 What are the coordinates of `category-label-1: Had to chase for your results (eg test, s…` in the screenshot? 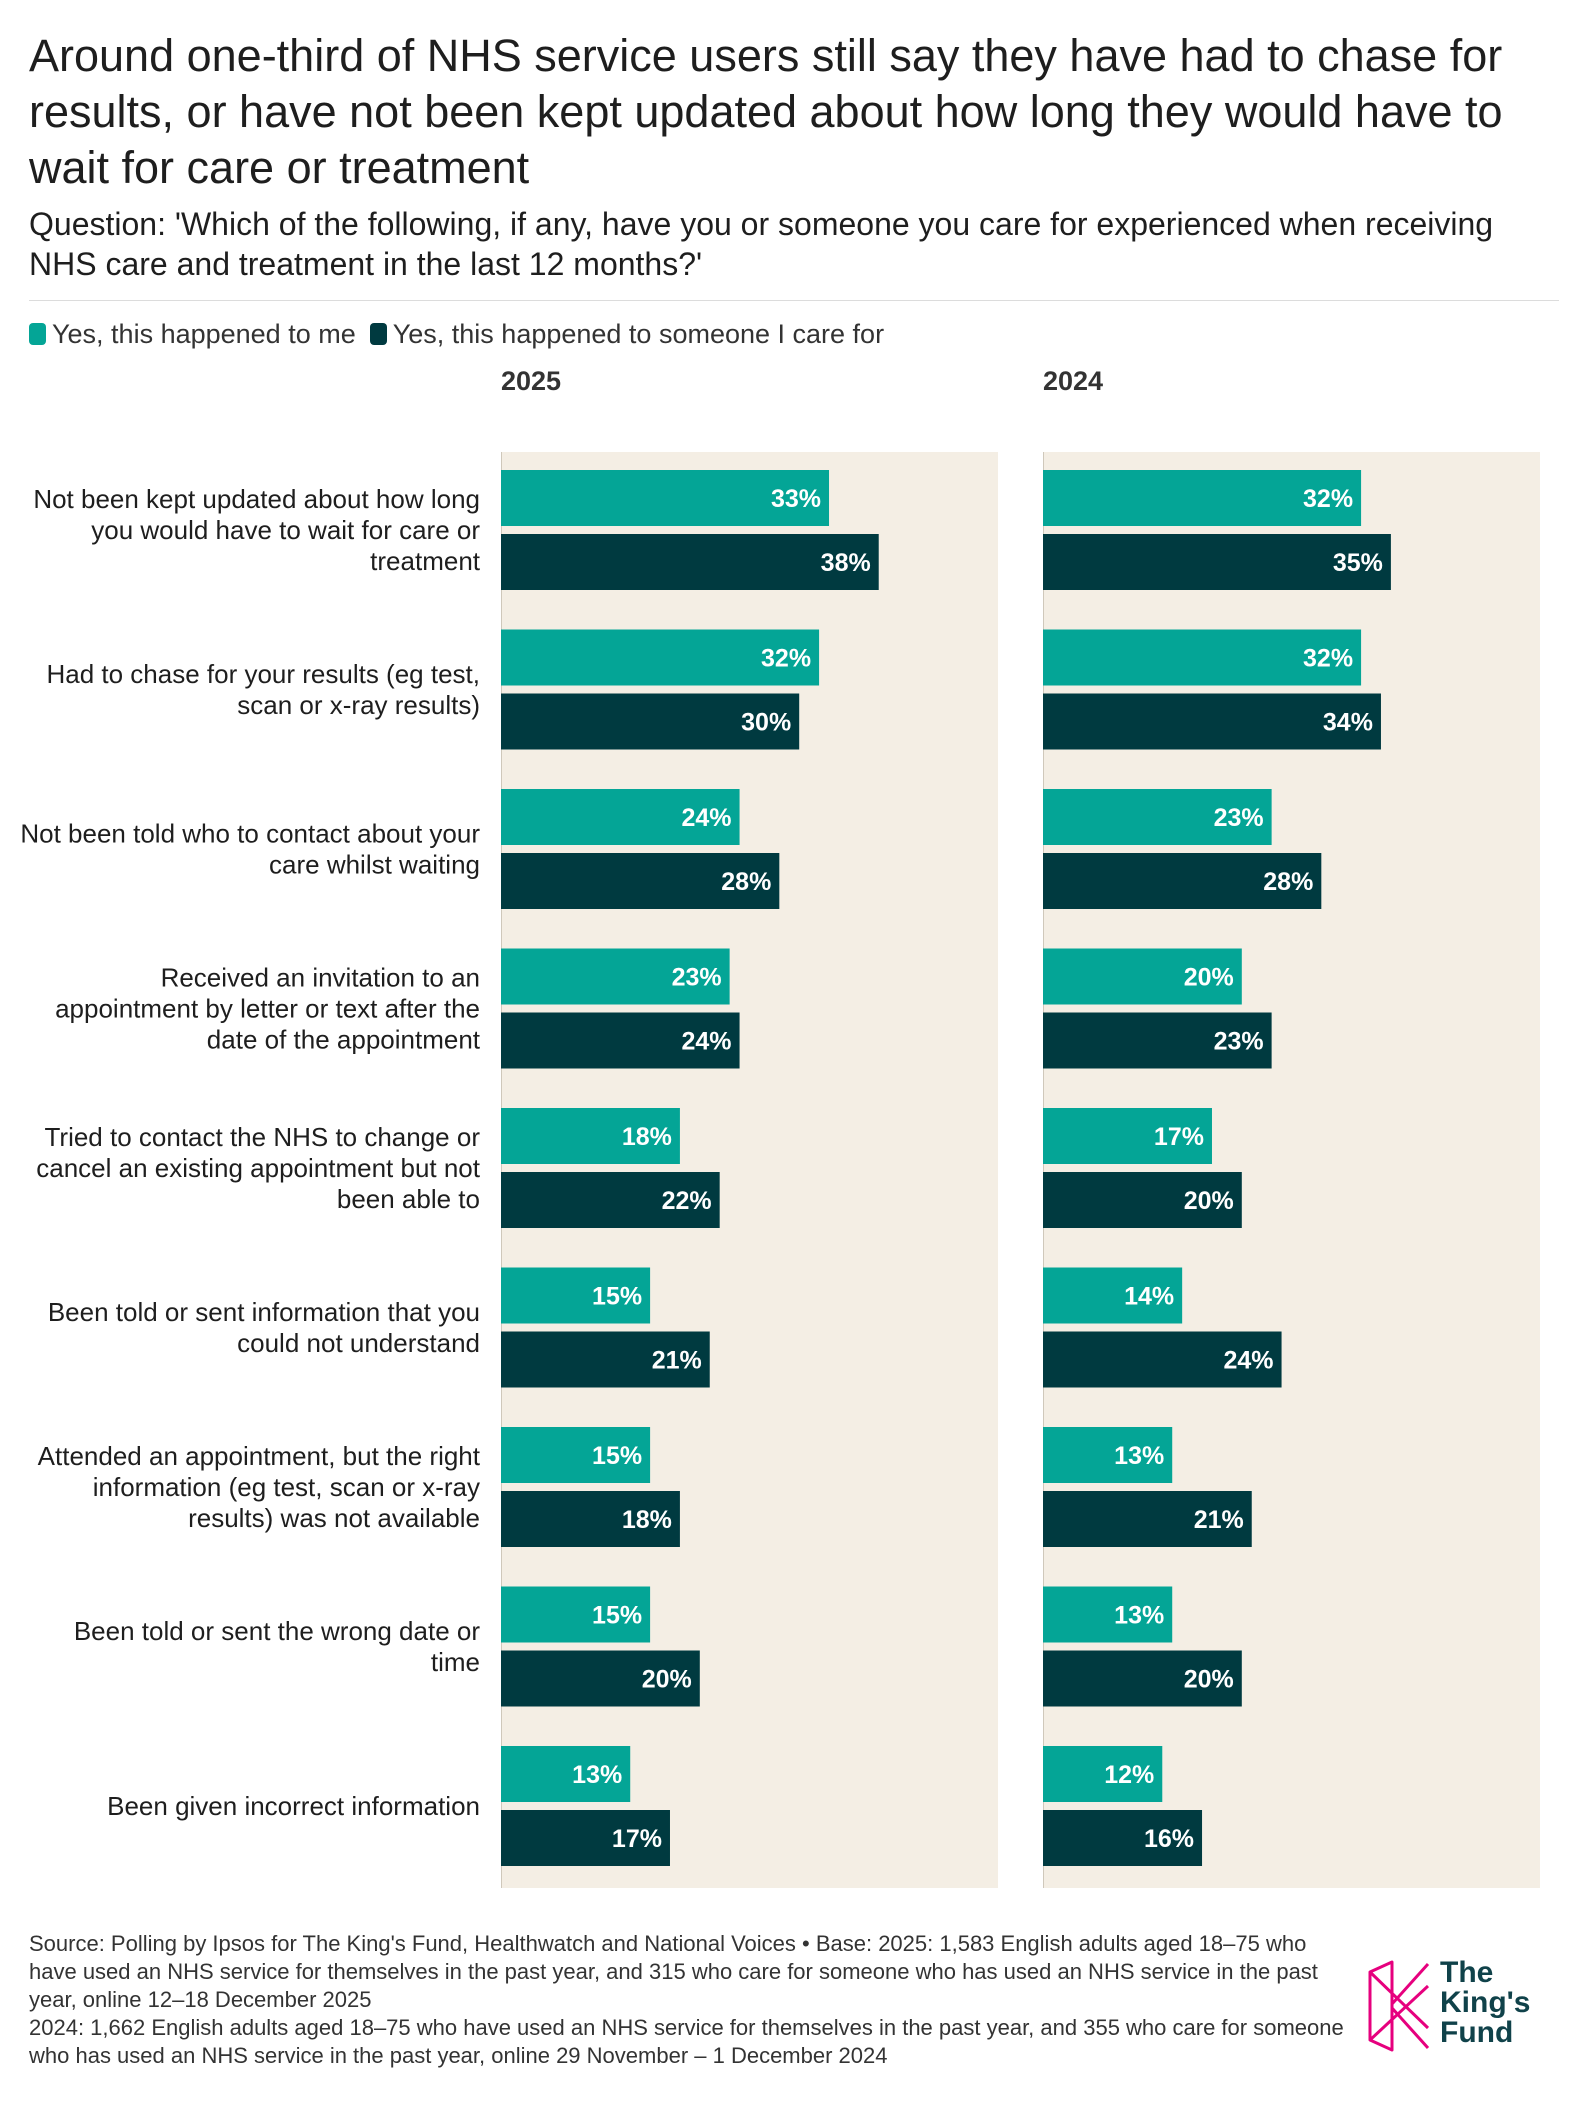 It's located at (263, 689).